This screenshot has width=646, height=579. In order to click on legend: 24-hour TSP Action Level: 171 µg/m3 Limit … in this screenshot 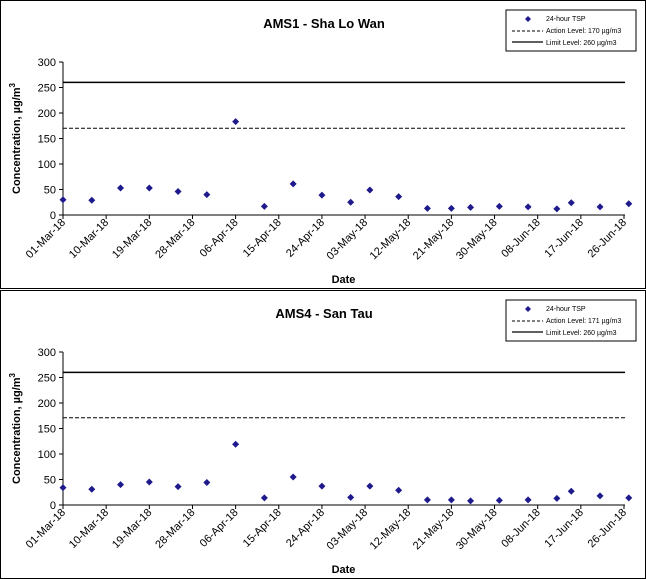, I will do `click(571, 320)`.